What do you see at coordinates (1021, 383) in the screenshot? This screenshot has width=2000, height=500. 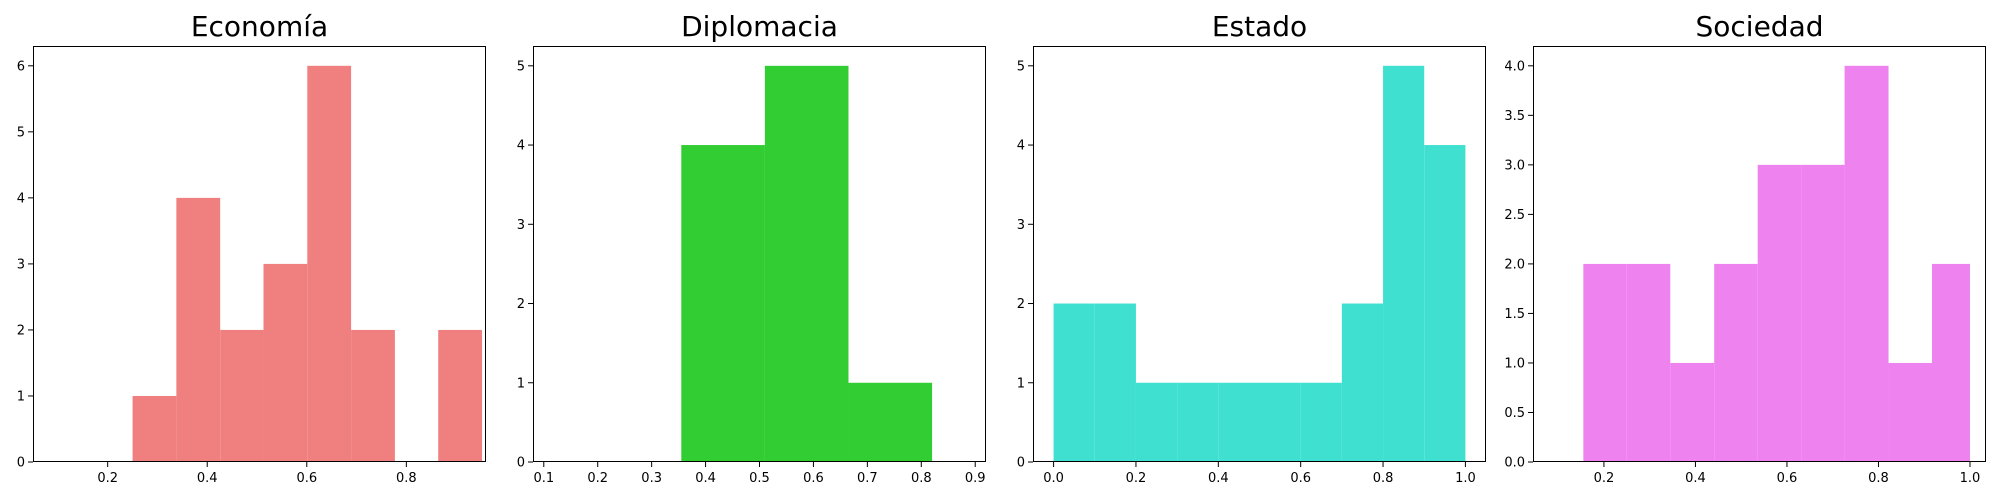 I see `y-tick-label-estado-1: 1` at bounding box center [1021, 383].